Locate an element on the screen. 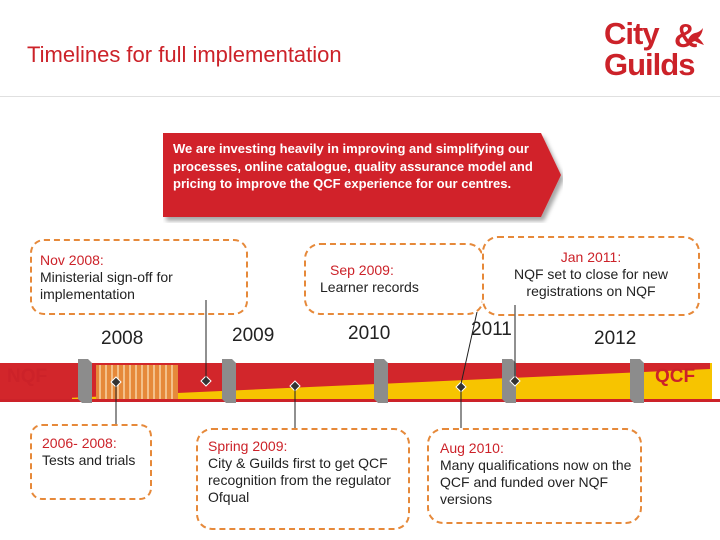 This screenshot has height=540, width=720. milestone-label: Sep 2009: is located at coordinates (362, 270).